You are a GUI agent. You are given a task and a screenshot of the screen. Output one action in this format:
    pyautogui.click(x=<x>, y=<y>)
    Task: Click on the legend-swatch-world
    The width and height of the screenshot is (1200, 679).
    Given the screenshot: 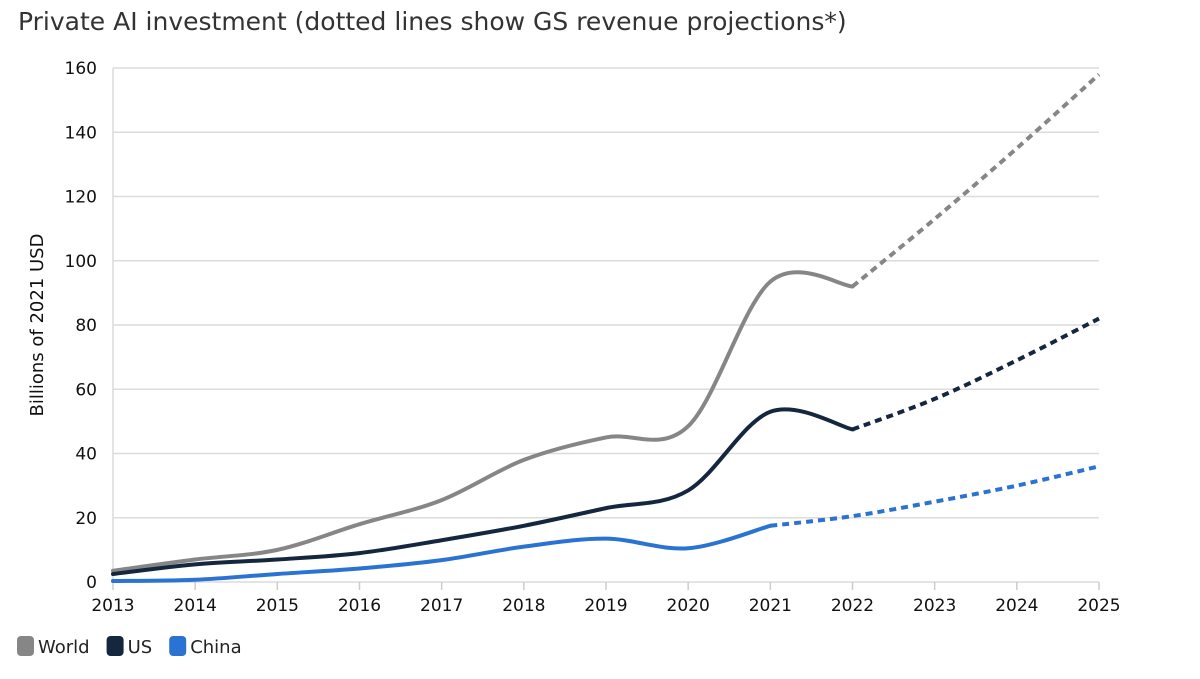 What is the action you would take?
    pyautogui.click(x=25, y=646)
    